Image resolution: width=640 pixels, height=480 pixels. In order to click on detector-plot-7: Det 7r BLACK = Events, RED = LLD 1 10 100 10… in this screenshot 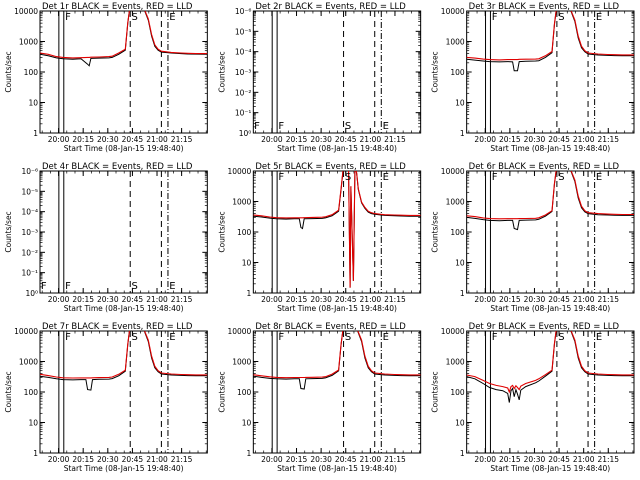, I will do `click(106, 397)`.